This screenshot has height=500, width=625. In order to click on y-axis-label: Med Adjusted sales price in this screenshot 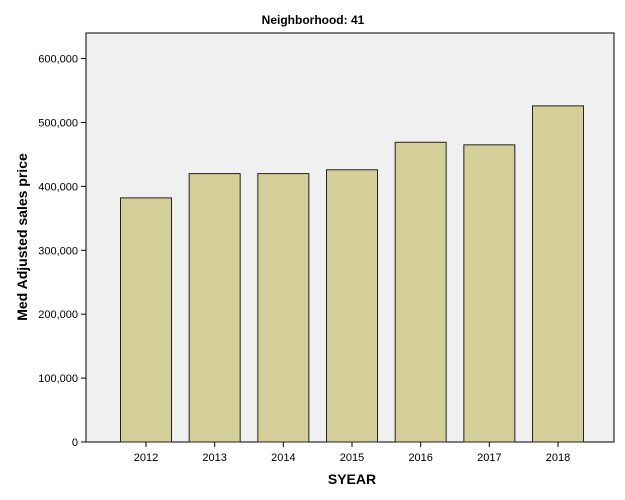, I will do `click(22, 237)`.